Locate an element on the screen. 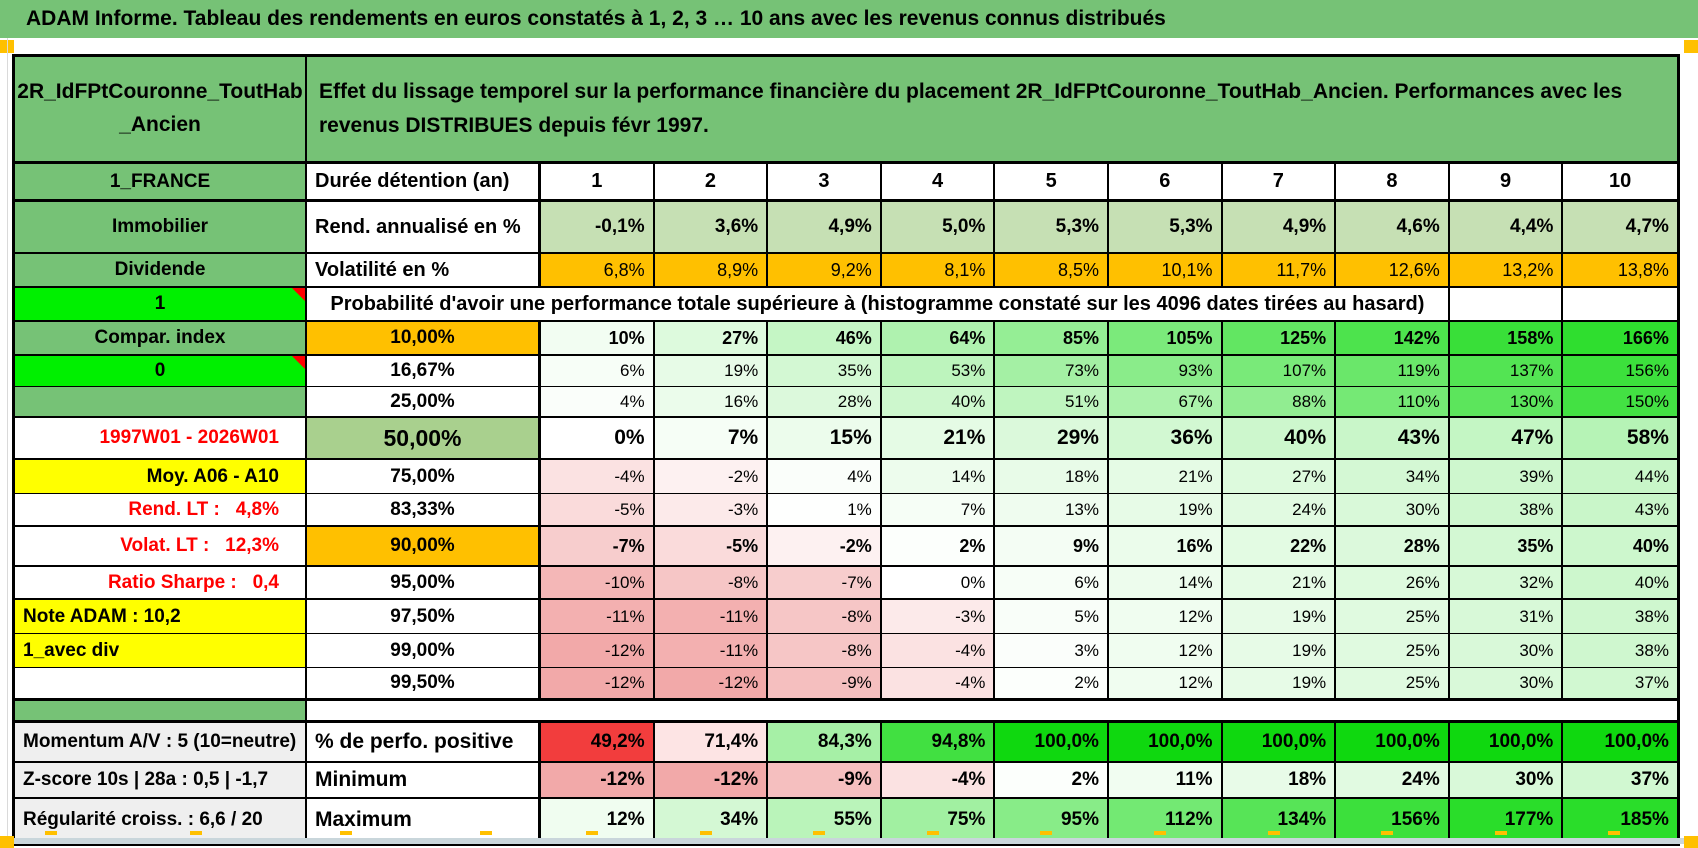 This screenshot has height=848, width=1698. stat-label-cell: Minimum is located at coordinates (424, 780).